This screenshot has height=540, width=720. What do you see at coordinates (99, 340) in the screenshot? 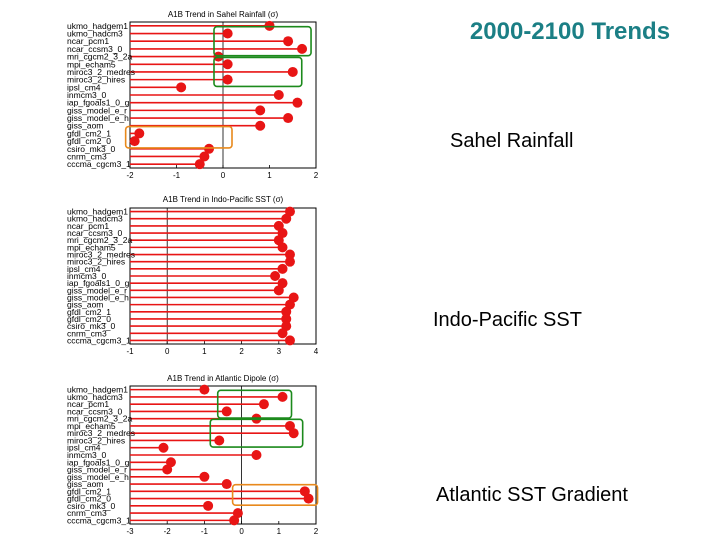
I see `category-label: cccma_cgcm3_1` at bounding box center [99, 340].